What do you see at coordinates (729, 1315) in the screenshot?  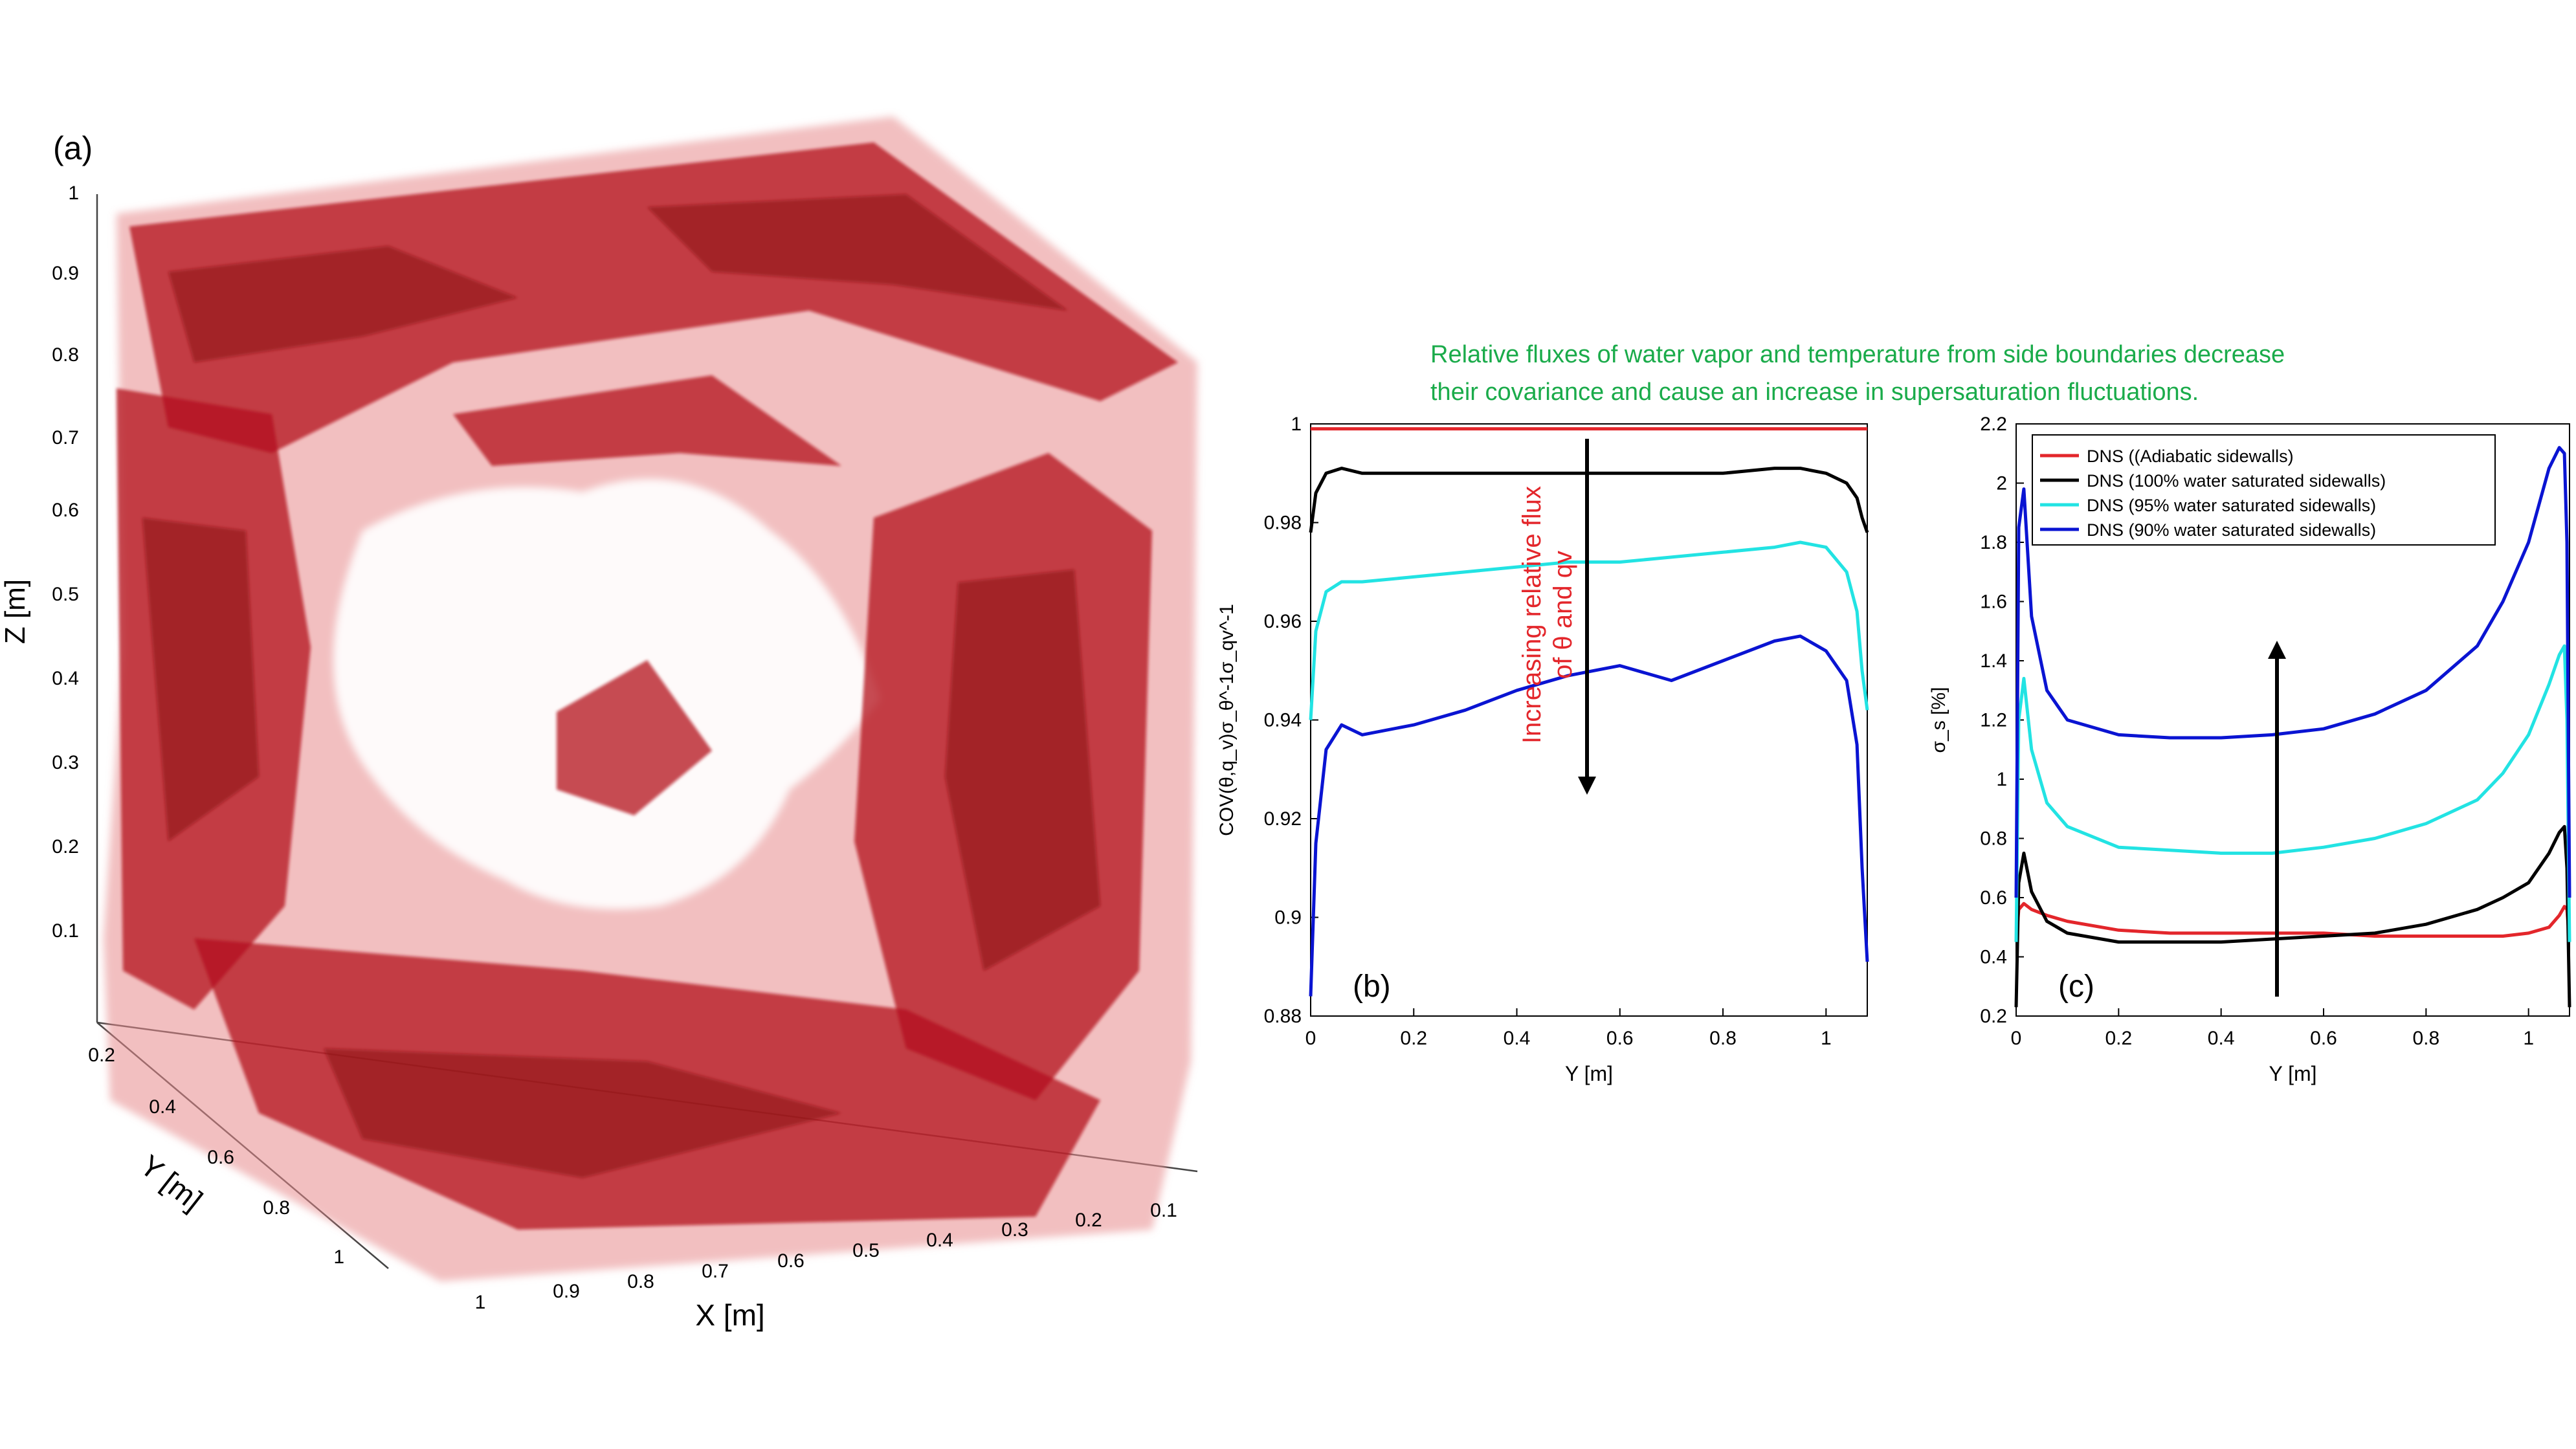 I see `x-axis-label: X [m]` at bounding box center [729, 1315].